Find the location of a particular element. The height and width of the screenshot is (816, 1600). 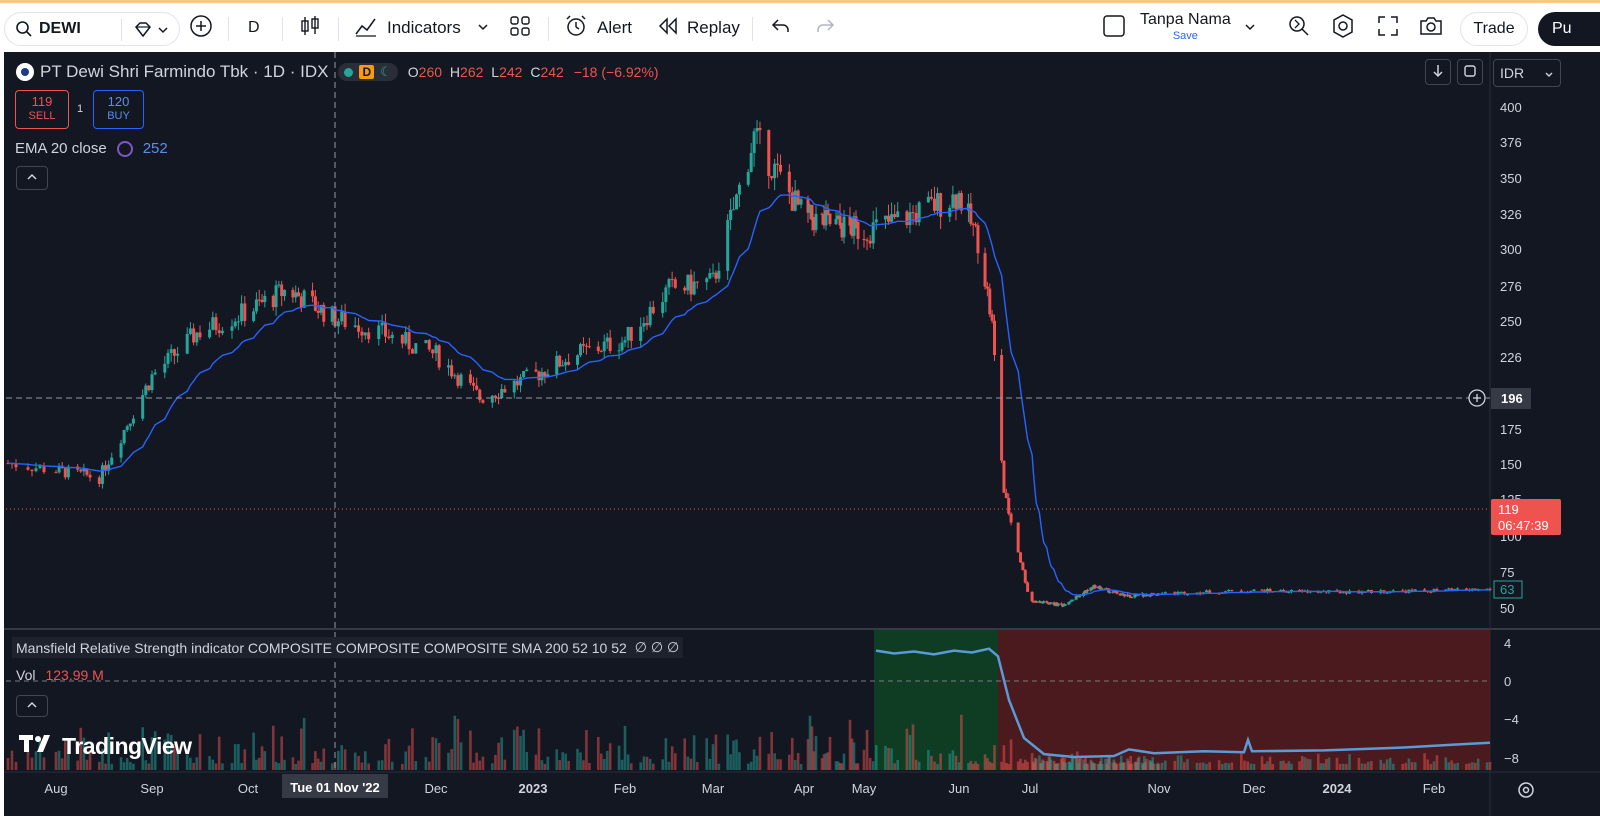

alert-button: Alert is located at coordinates (597, 28).